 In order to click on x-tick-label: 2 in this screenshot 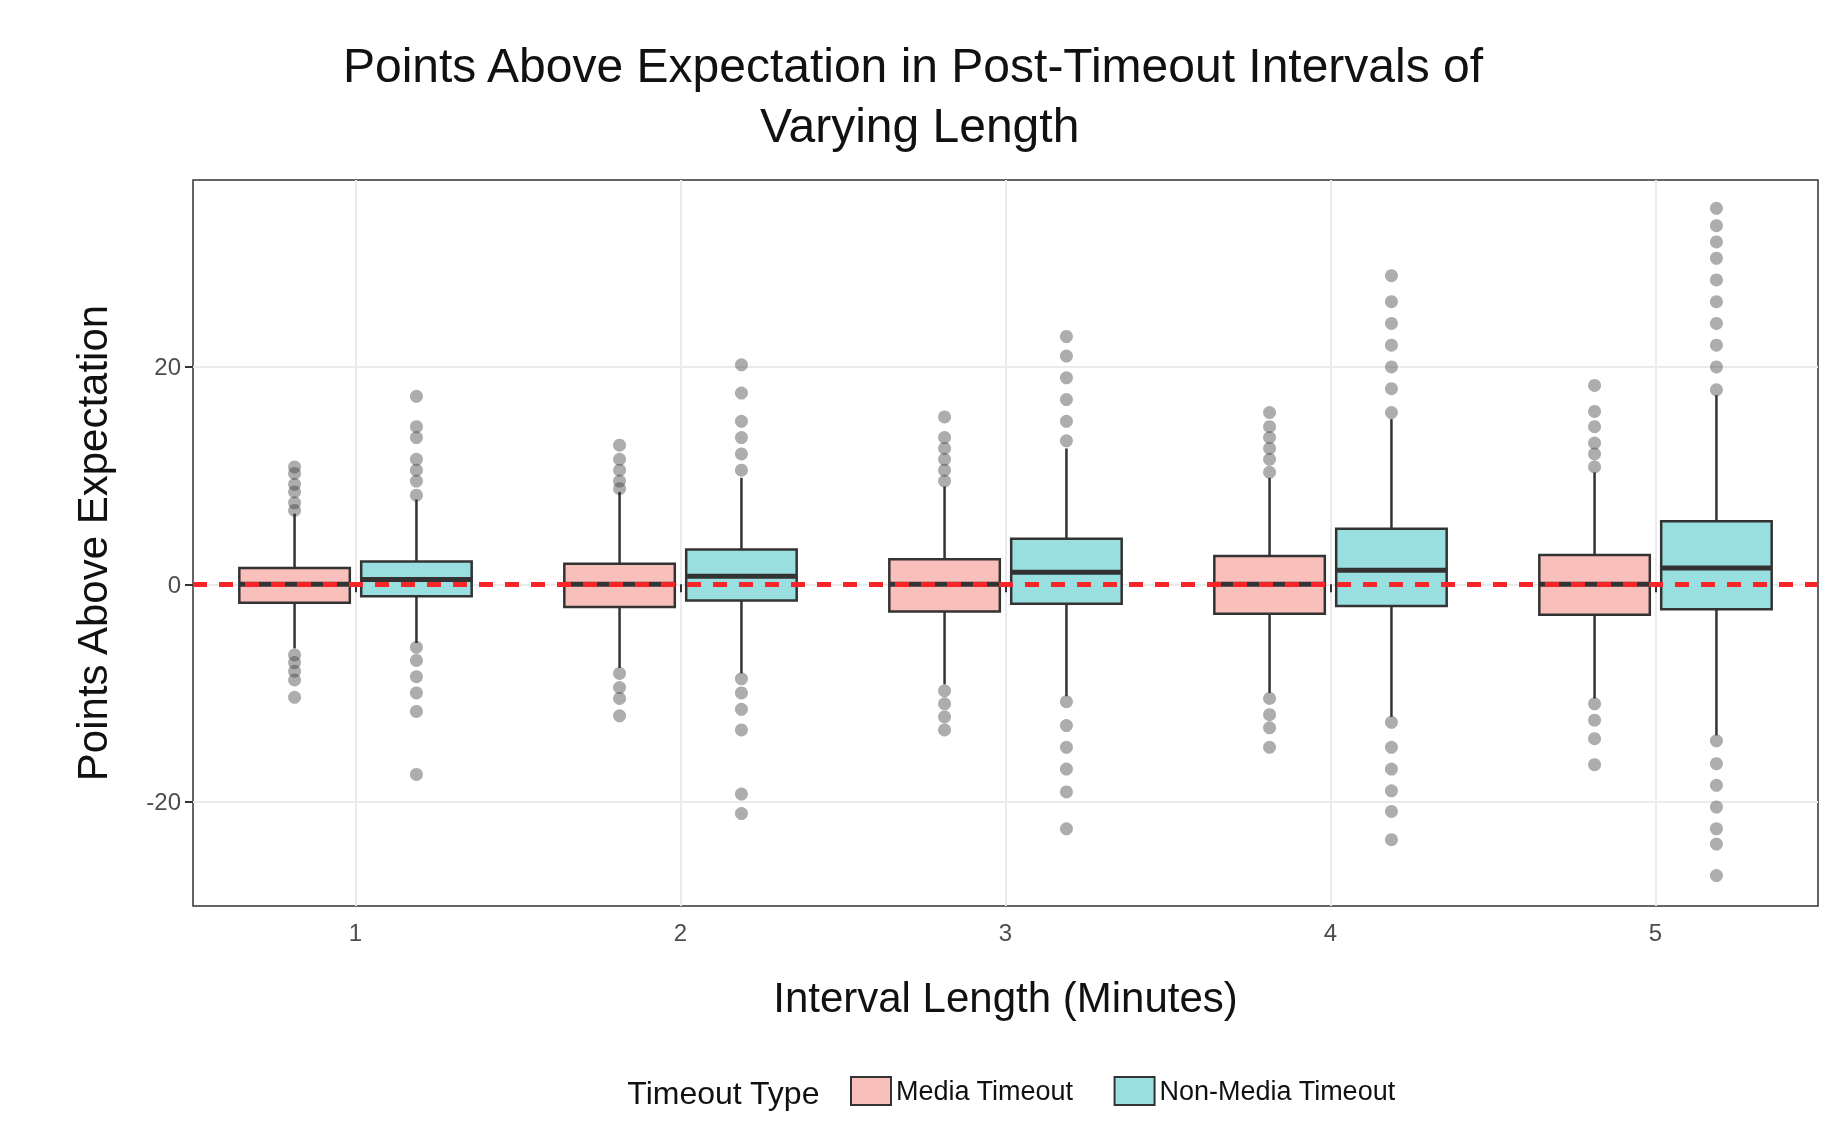, I will do `click(680, 932)`.